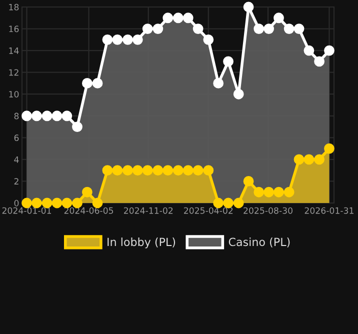 The width and height of the screenshot is (358, 334). Describe the element at coordinates (259, 243) in the screenshot. I see `legend-label: Casino (PL)` at that location.